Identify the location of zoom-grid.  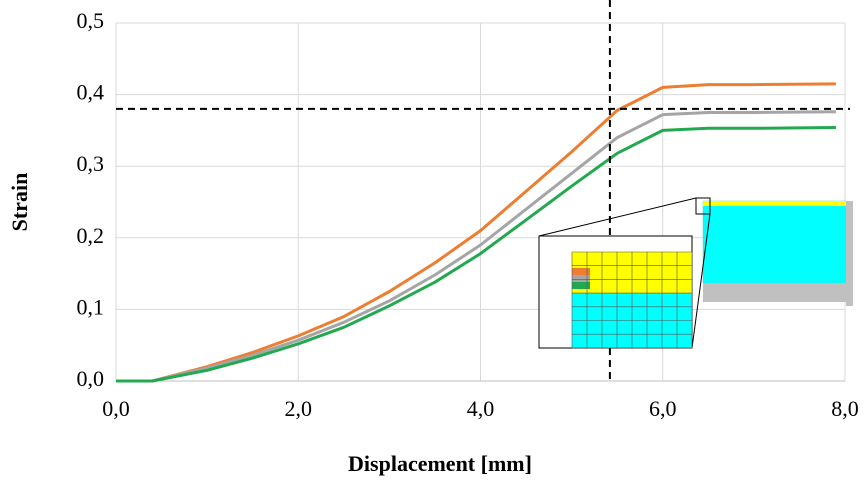
(632, 300).